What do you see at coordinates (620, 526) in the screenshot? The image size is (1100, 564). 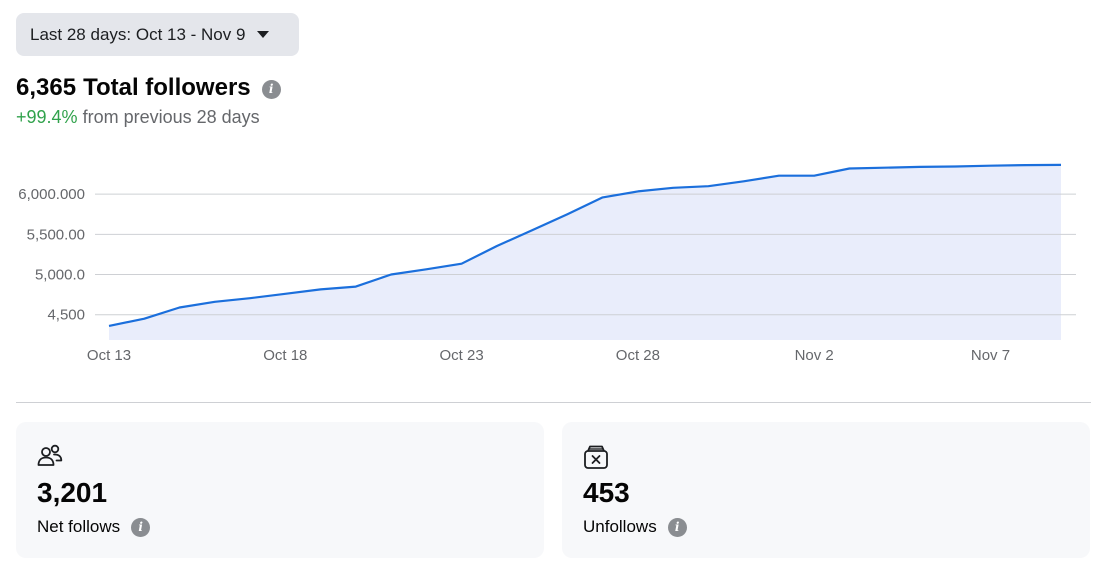 I see `unfollows-label: Unfollows` at bounding box center [620, 526].